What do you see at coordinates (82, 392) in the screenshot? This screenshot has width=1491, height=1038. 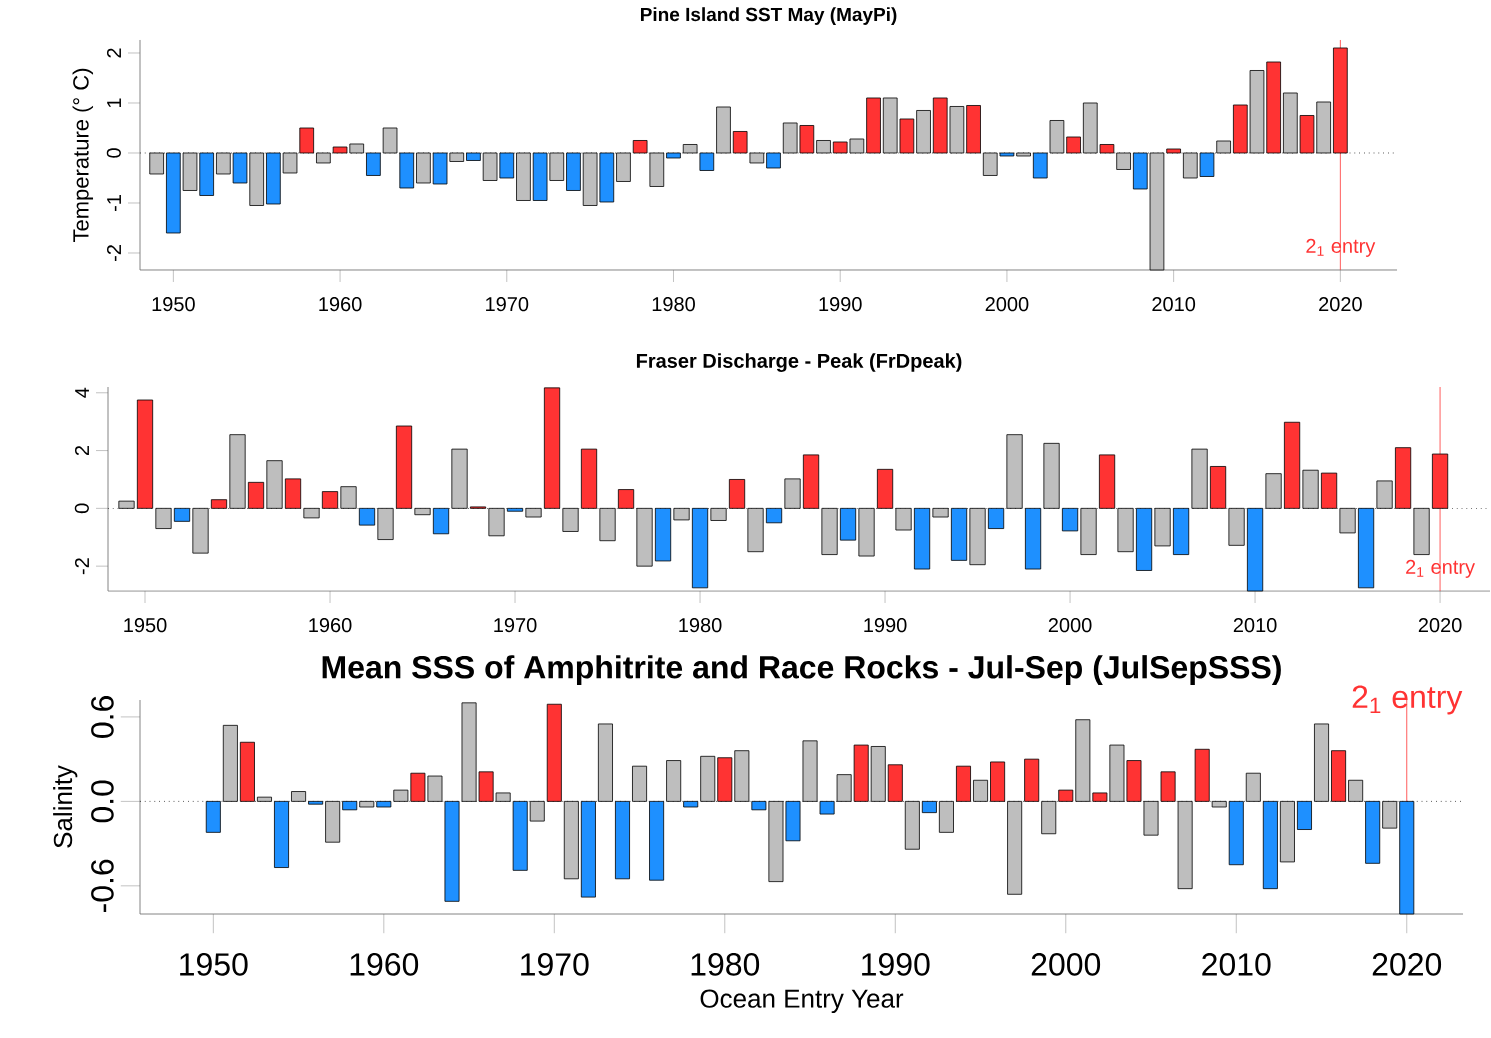 I see `y-tick-label: 4` at bounding box center [82, 392].